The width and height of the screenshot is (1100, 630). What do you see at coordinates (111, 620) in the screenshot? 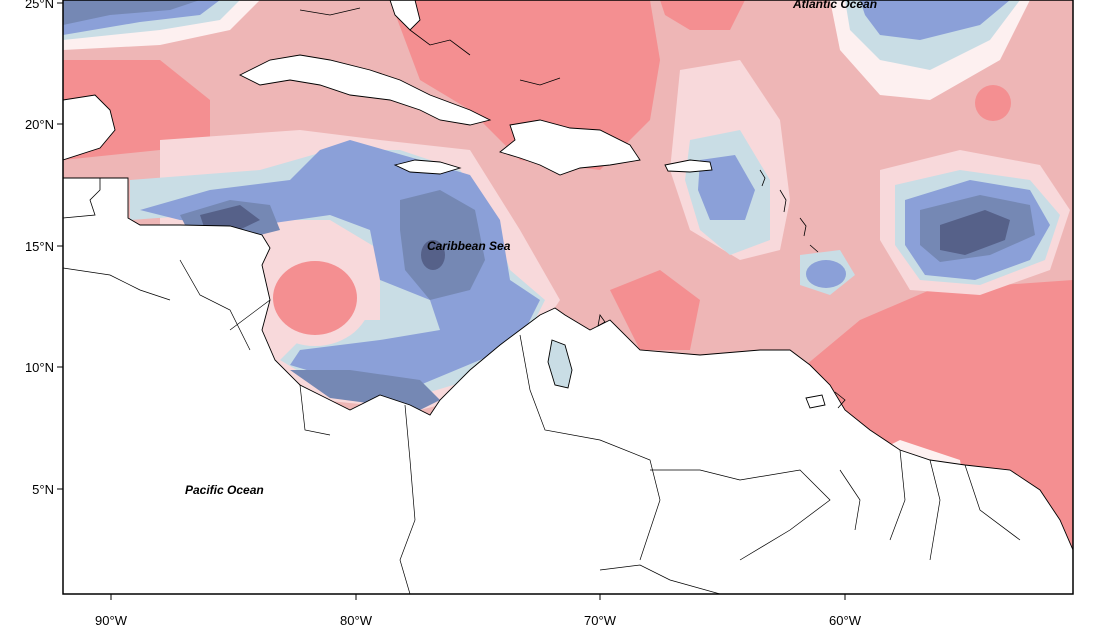
I see `lon-tick-90: 90°W` at bounding box center [111, 620].